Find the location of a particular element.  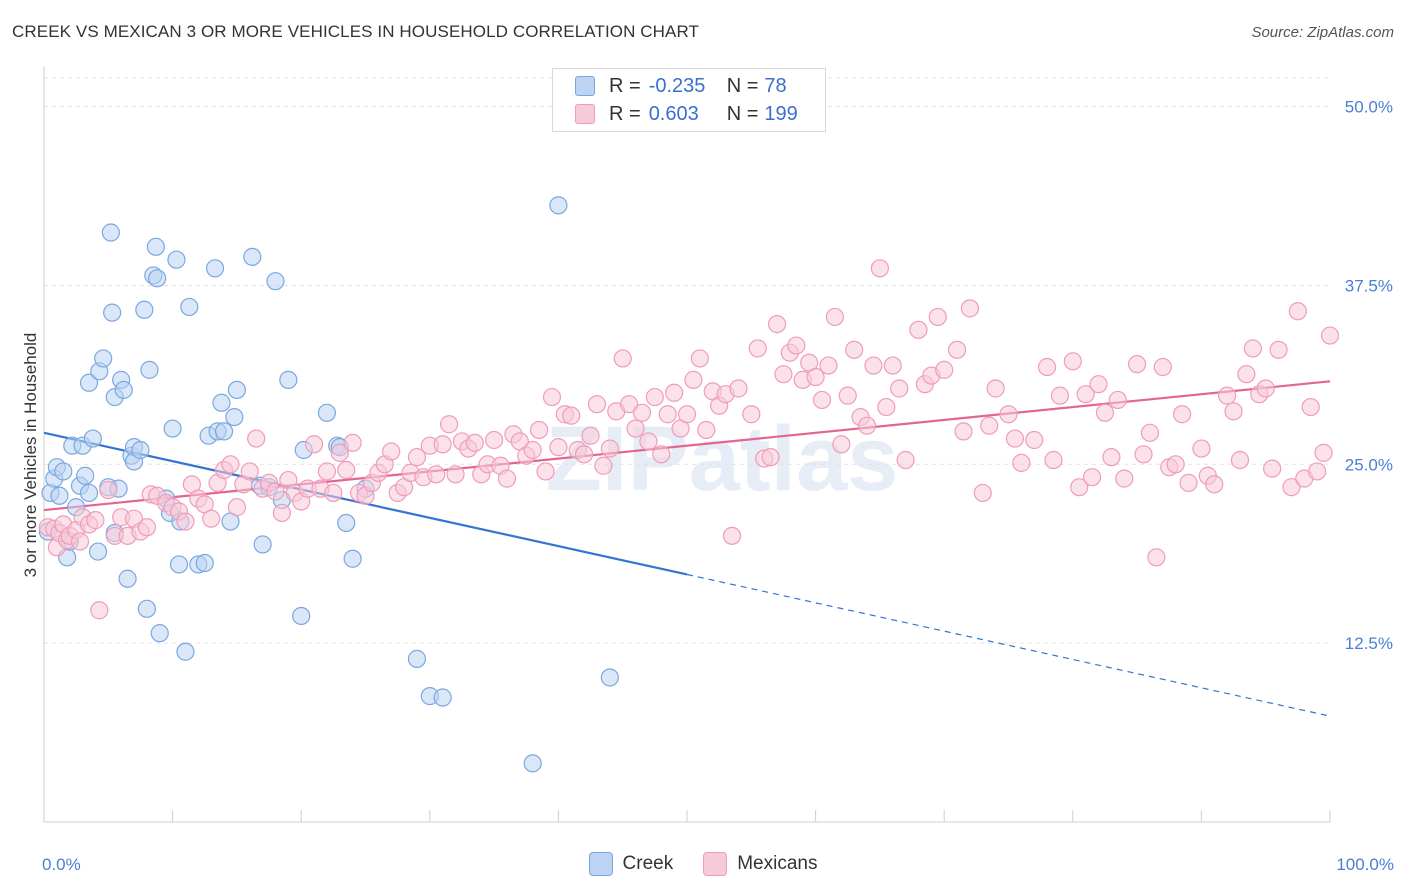

mexicans-swatch is located at coordinates (585, 114).